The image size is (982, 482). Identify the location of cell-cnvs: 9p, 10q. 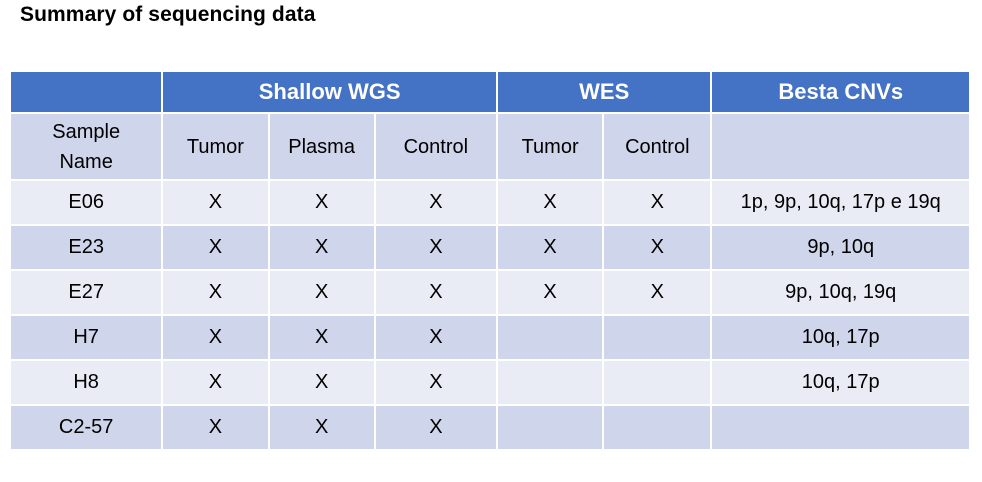
(840, 247).